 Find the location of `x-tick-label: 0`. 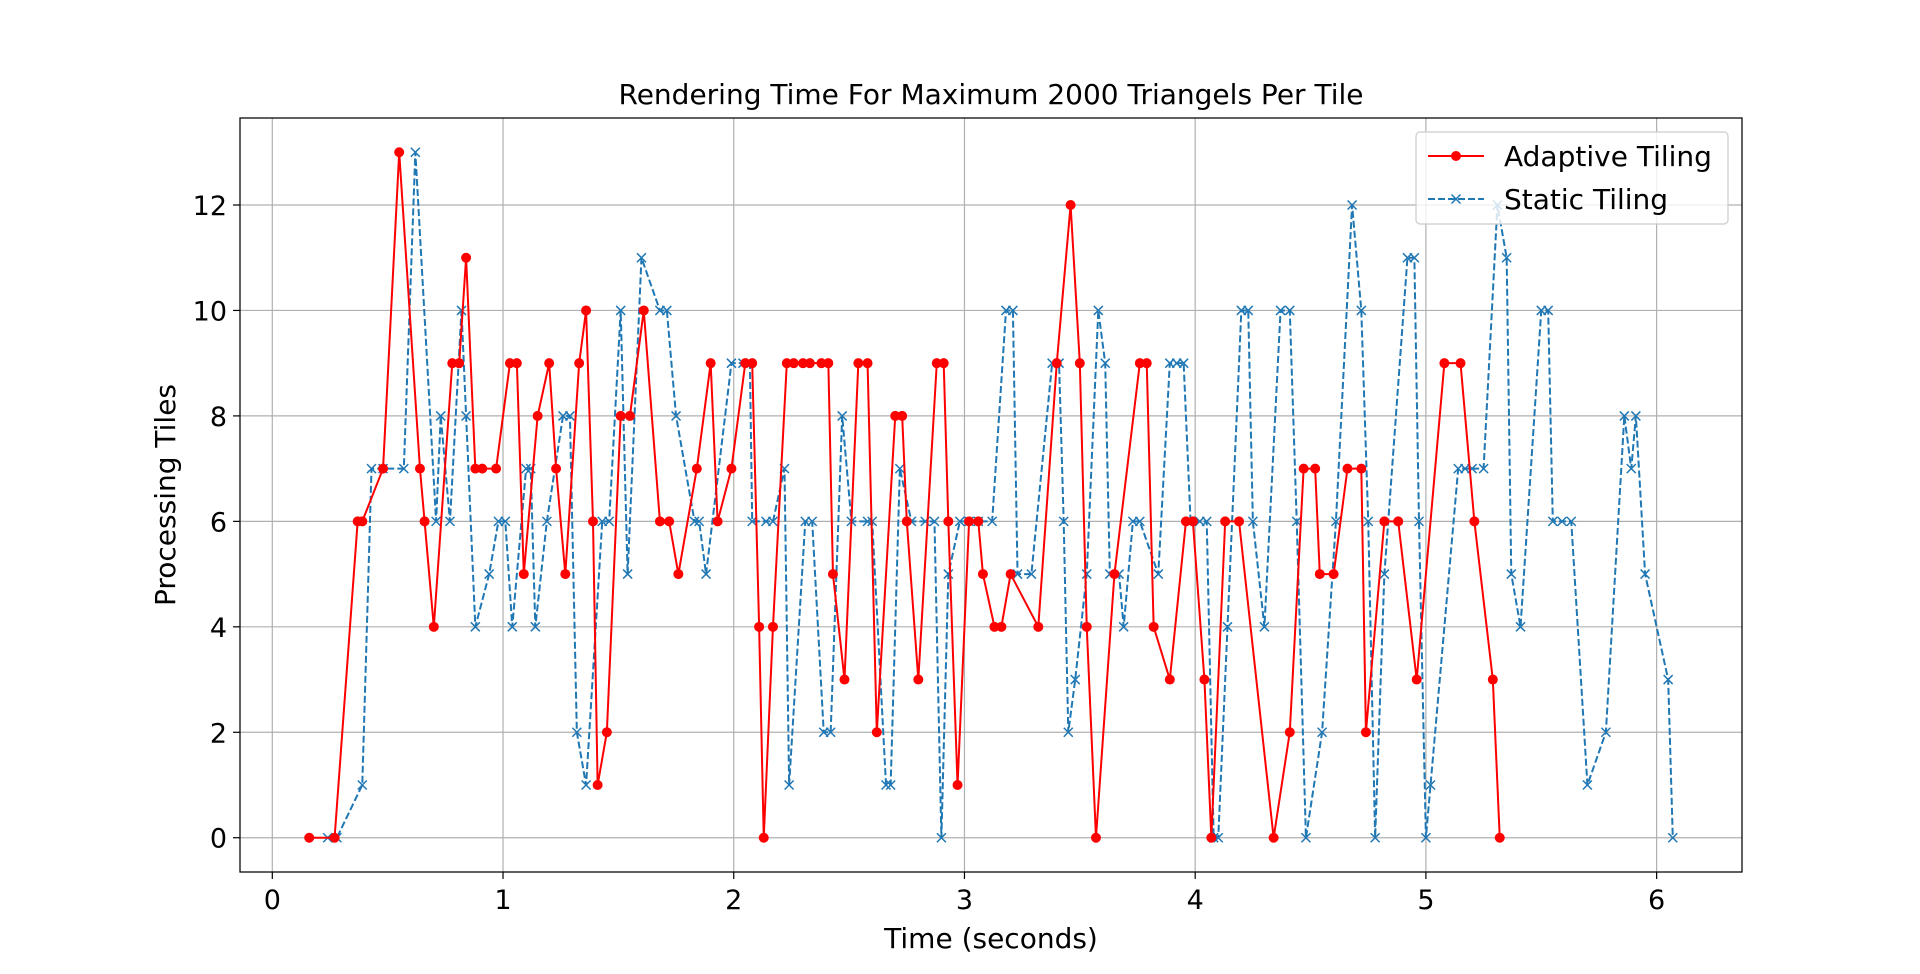

x-tick-label: 0 is located at coordinates (272, 900).